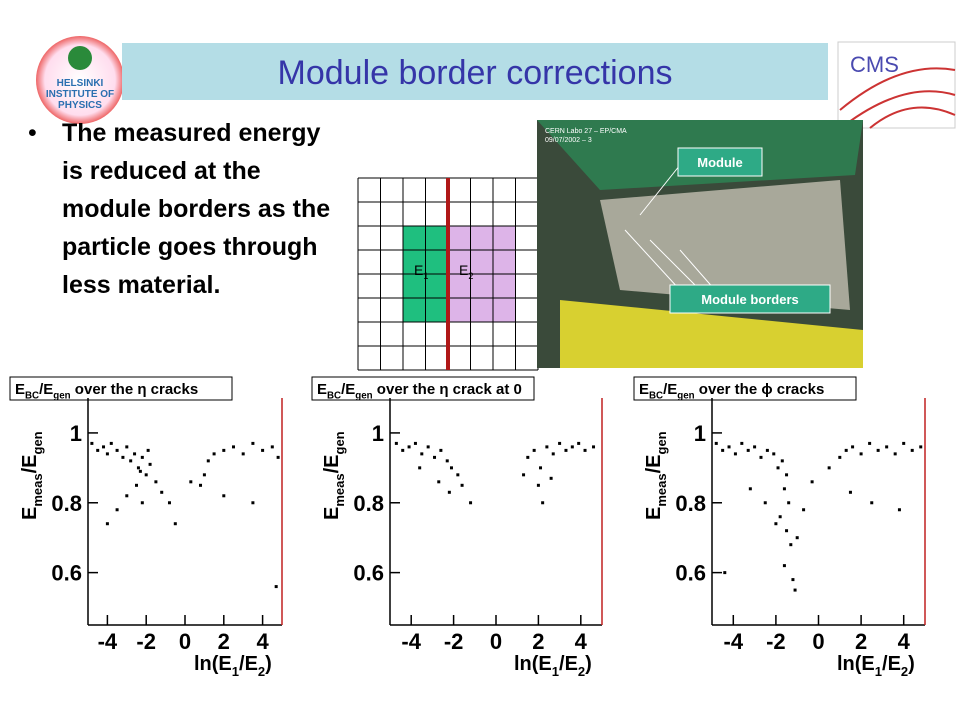  I want to click on chart-title: EBC/Egen over the η crack at 0, so click(419, 391).